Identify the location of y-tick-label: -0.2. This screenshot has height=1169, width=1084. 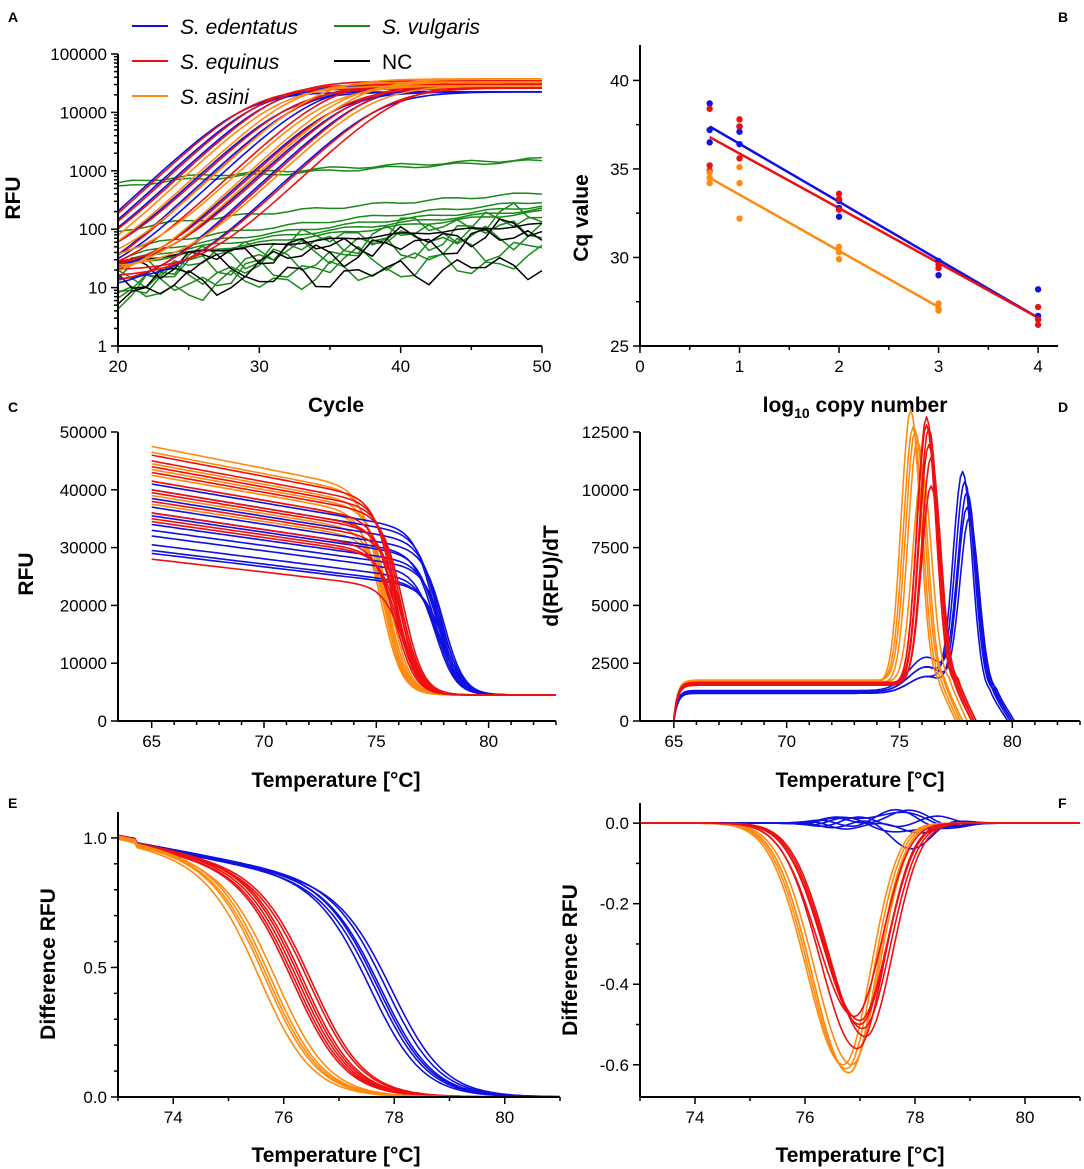
(614, 904).